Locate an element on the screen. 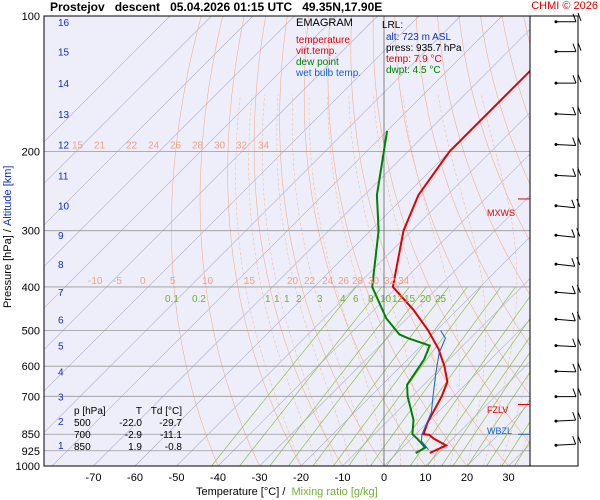  theta-label: 15 is located at coordinates (250, 281).